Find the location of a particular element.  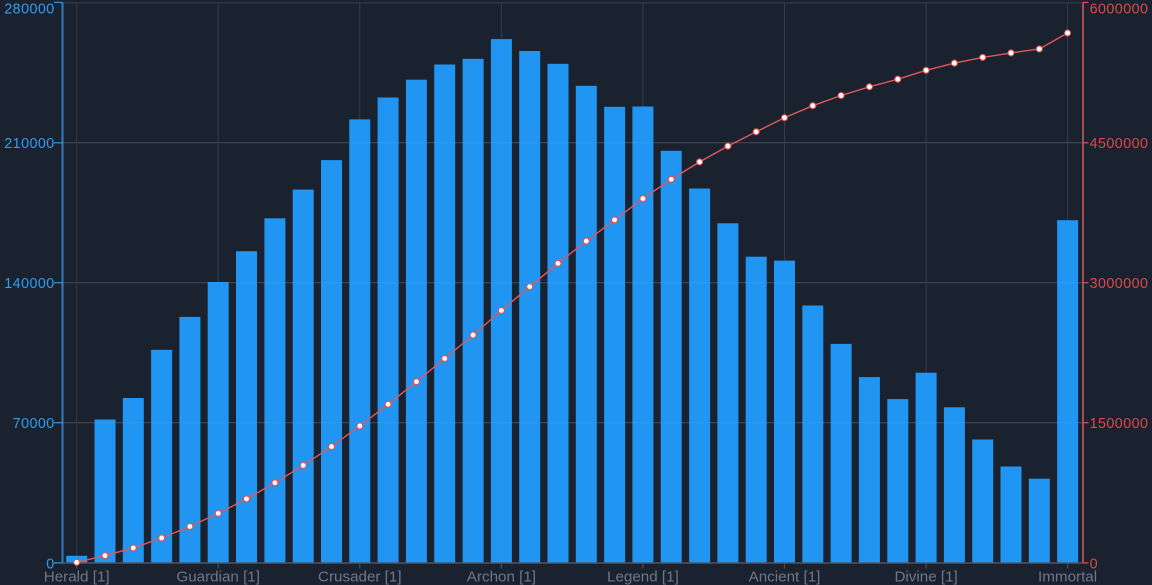

svg-text: 210000 is located at coordinates (29, 144).